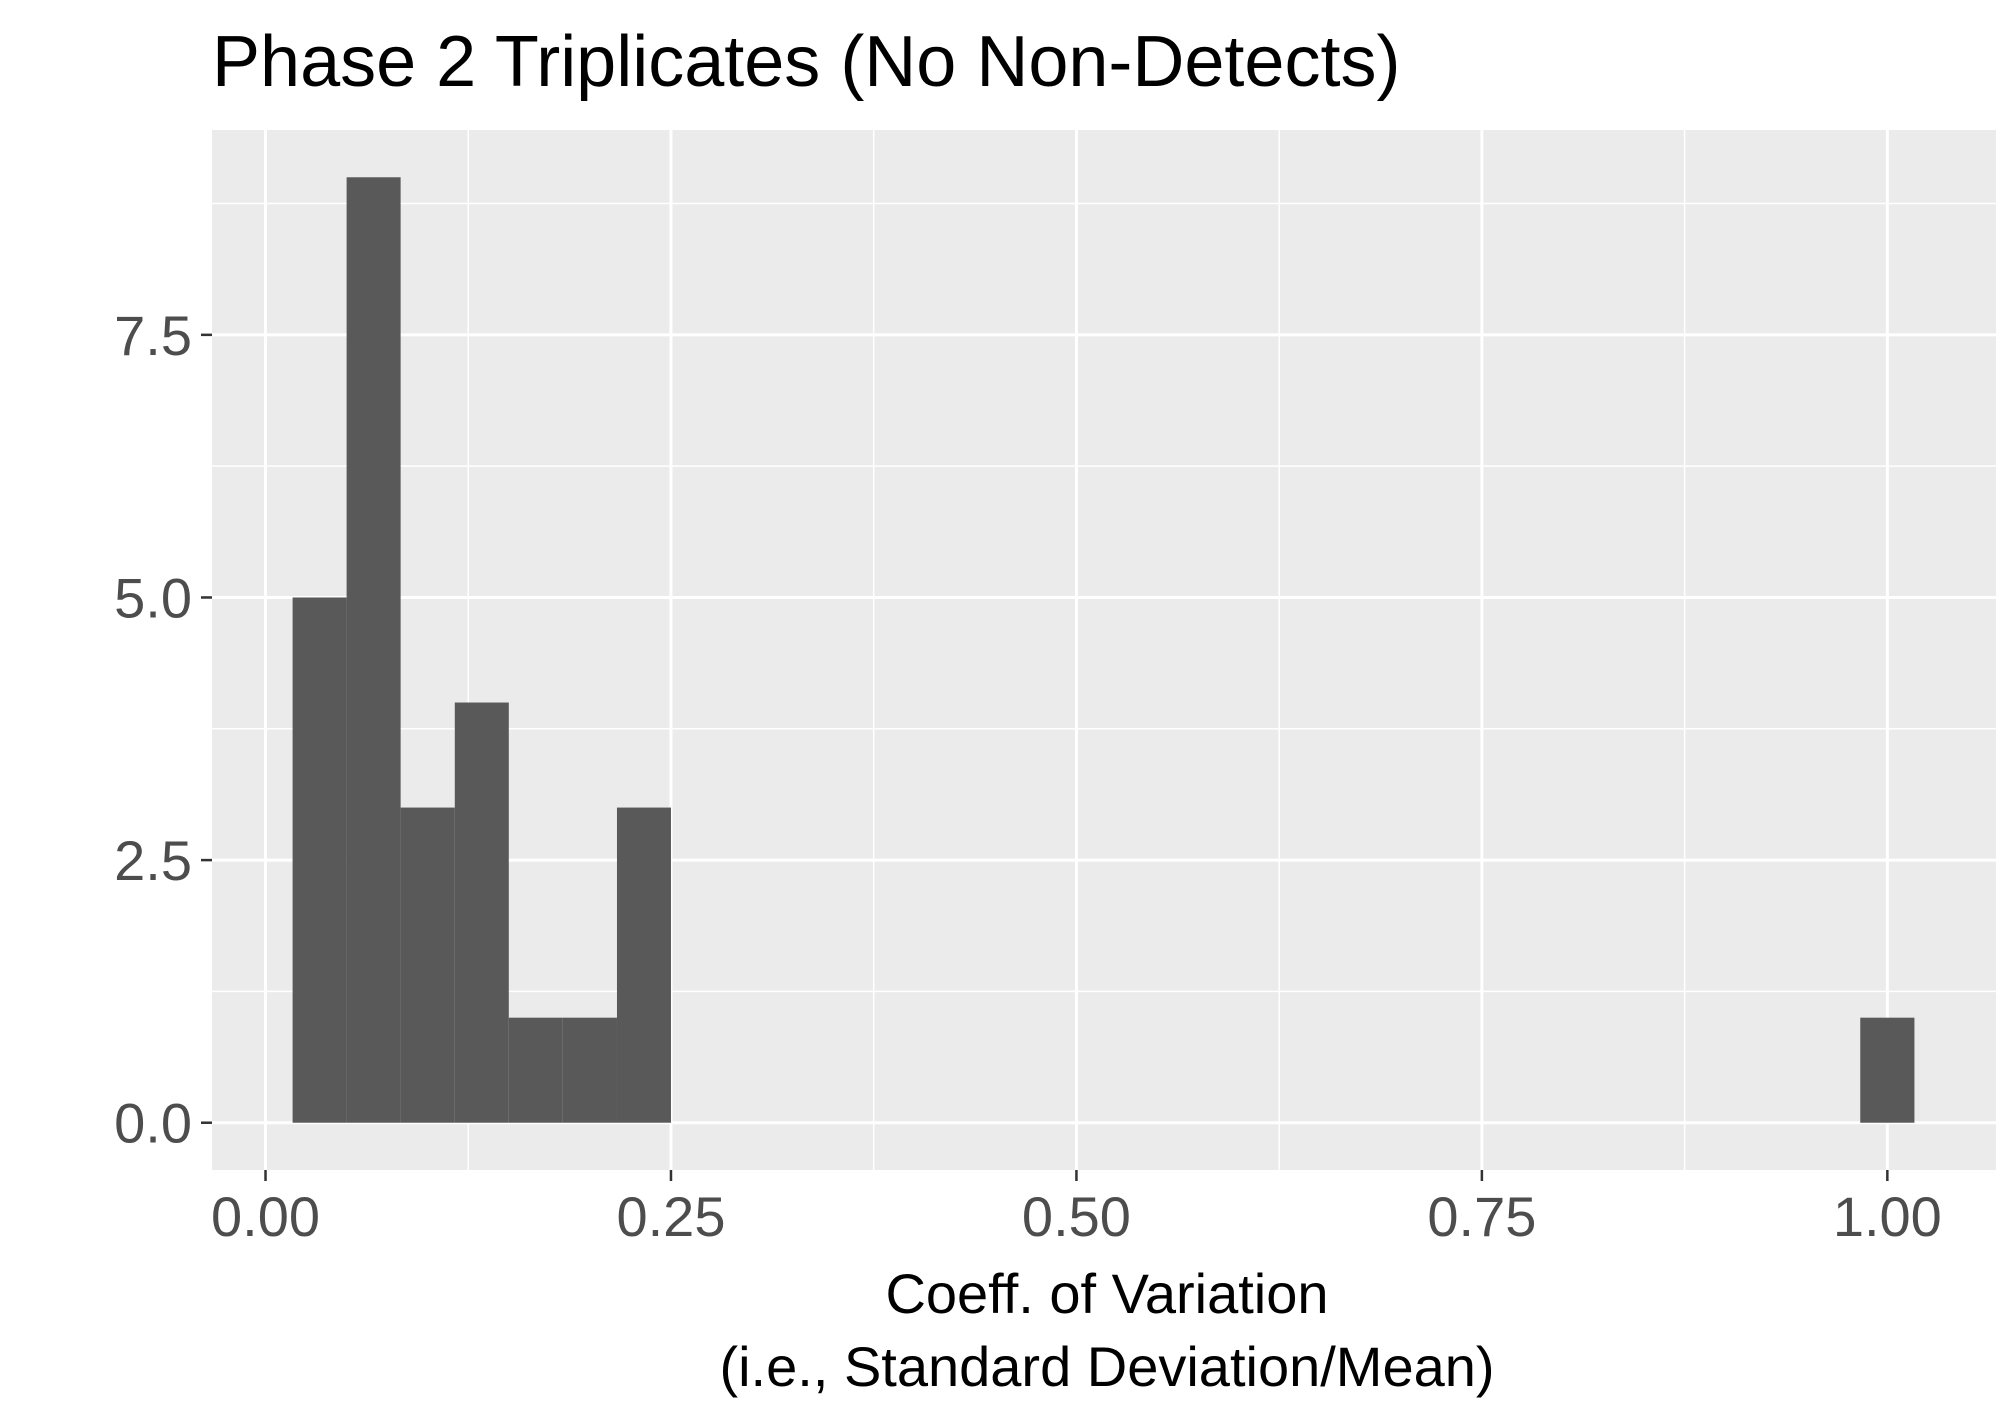 This screenshot has height=1422, width=2007. Describe the element at coordinates (1106, 1366) in the screenshot. I see `x-axis-label-line2: (i.e., Standard Deviation/Mean)` at that location.